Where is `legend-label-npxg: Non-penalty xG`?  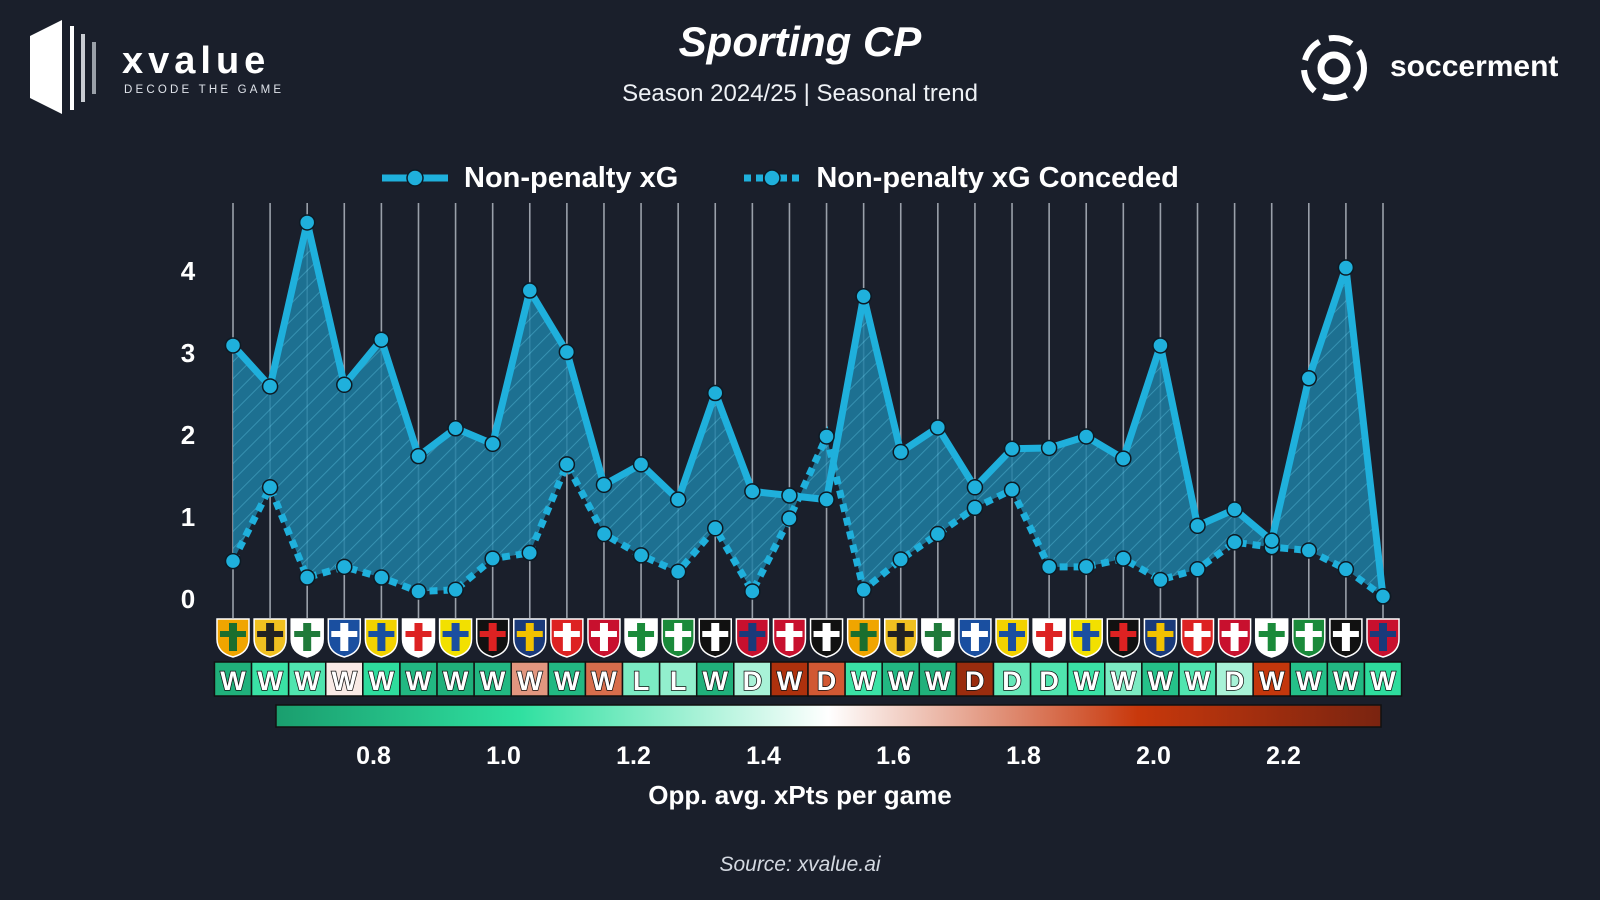 legend-label-npxg: Non-penalty xG is located at coordinates (571, 177).